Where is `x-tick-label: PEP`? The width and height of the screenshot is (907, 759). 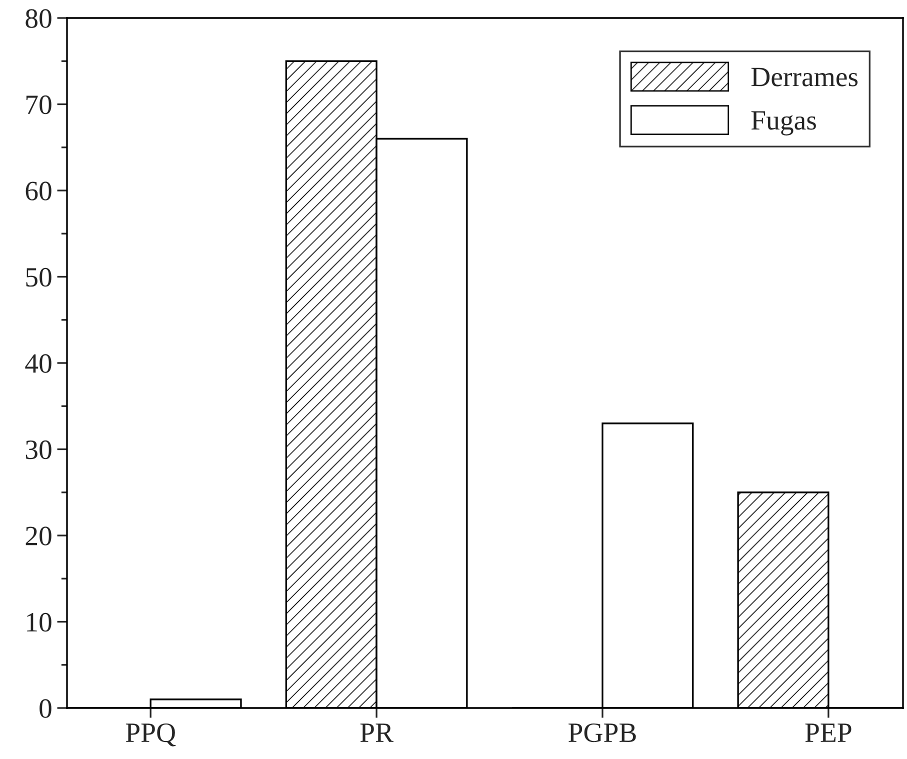 x-tick-label: PEP is located at coordinates (828, 733).